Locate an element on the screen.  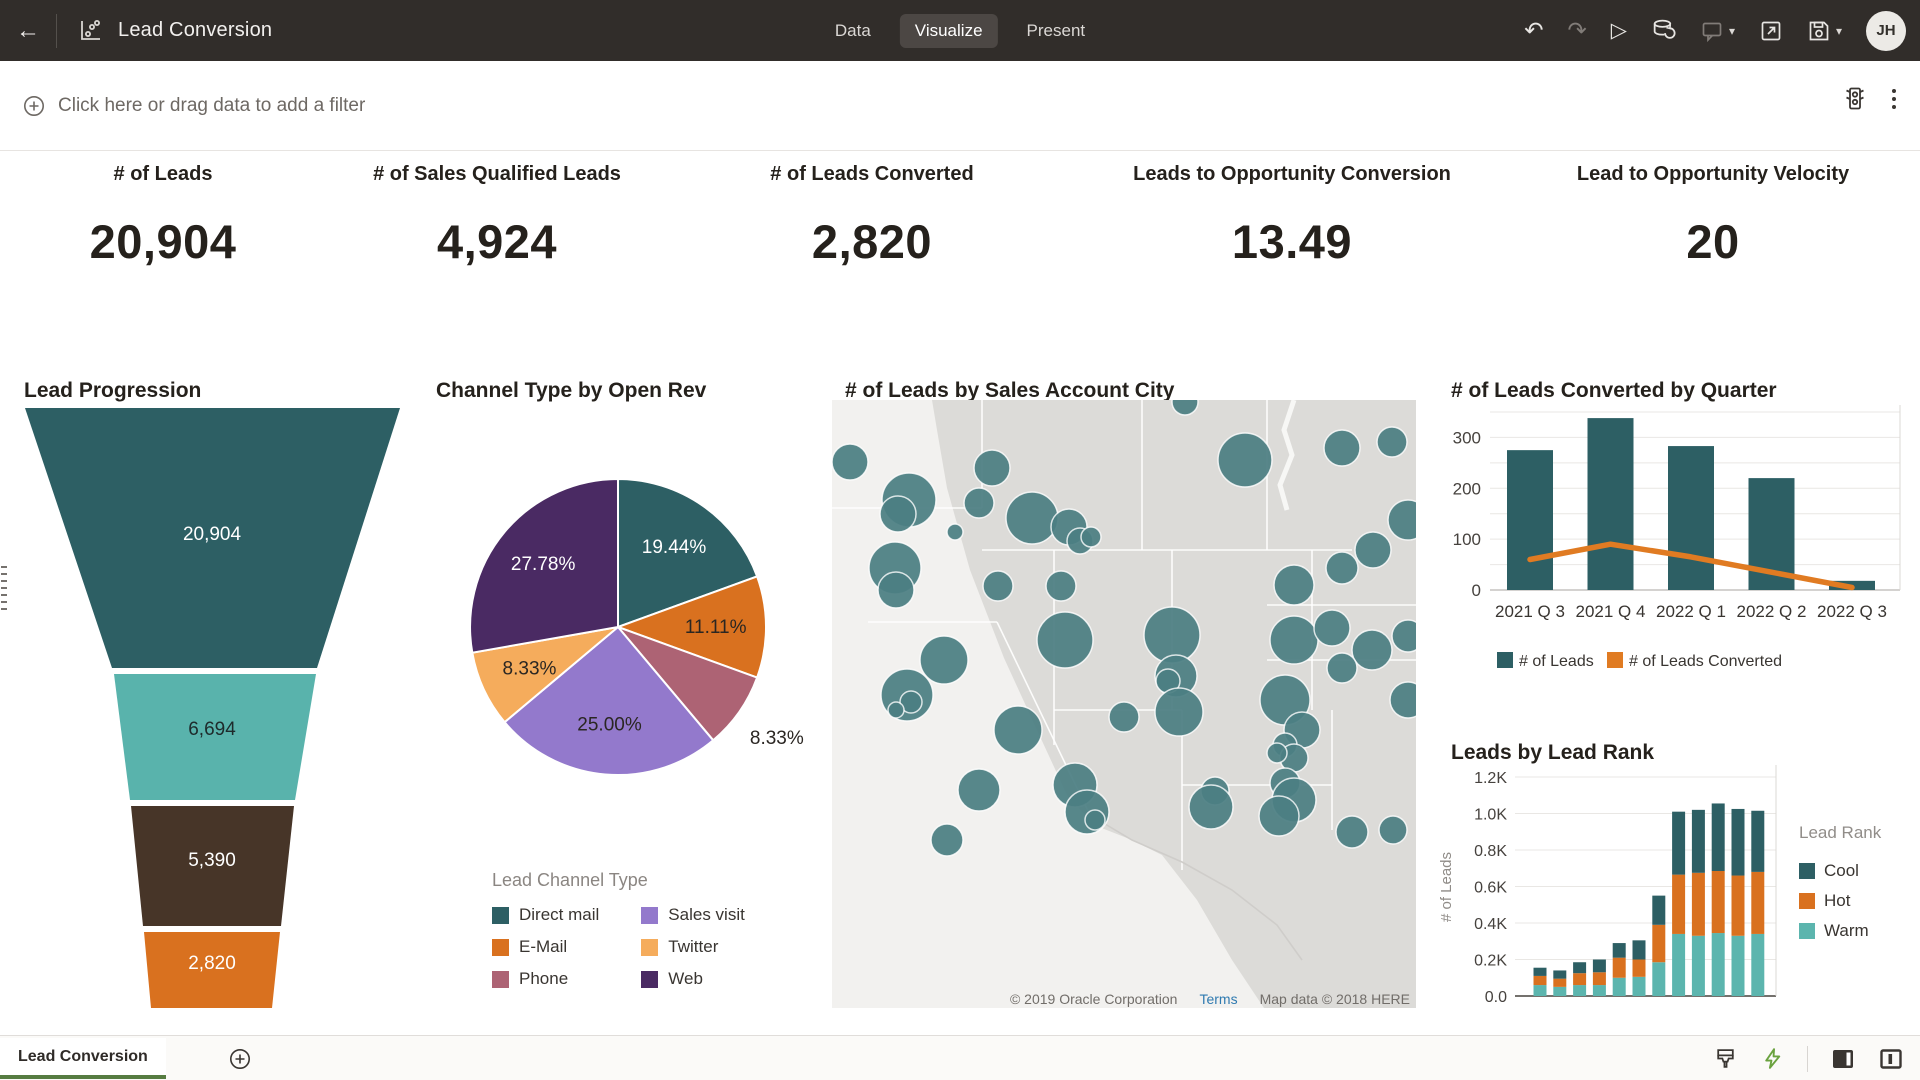
pie-chart: 19.44% 11.11% 8.33% 25.00% 8.33% 27.78% is located at coordinates (625, 615).